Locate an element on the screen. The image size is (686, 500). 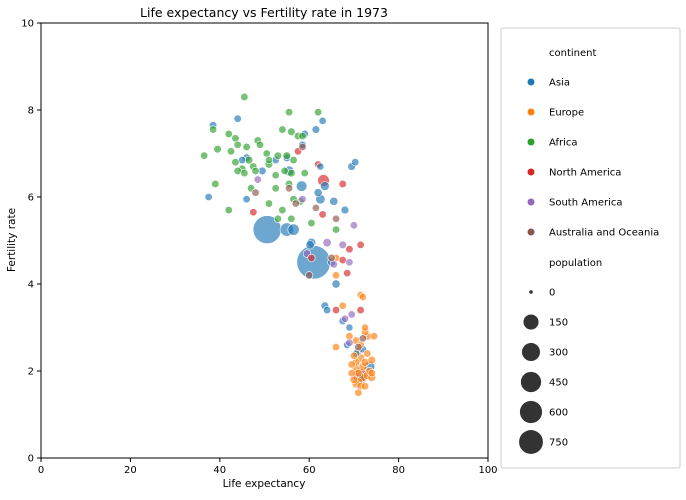
legend-label: South America is located at coordinates (586, 203).